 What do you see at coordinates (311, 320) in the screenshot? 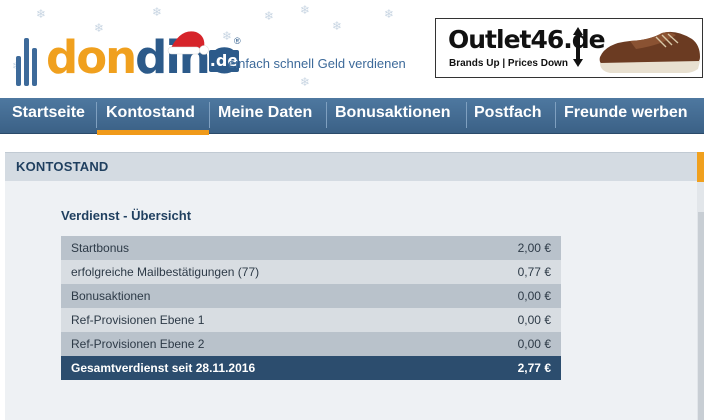
I see `table-row: Ref-Provisionen Ebene 1 0,00 €` at bounding box center [311, 320].